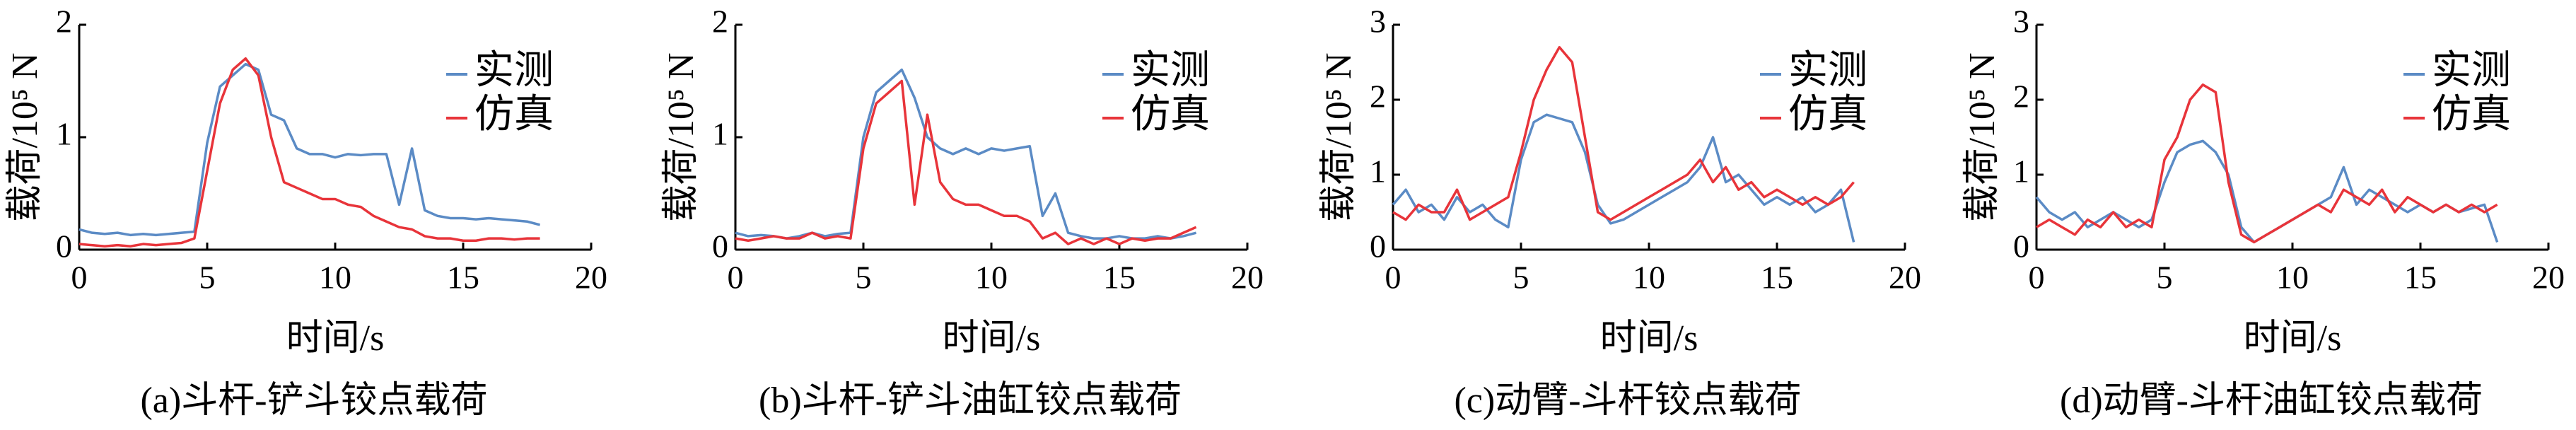 The height and width of the screenshot is (430, 2576). I want to click on chart-caption: (d)动臂-斗杆油缸铰点载荷, so click(2271, 400).